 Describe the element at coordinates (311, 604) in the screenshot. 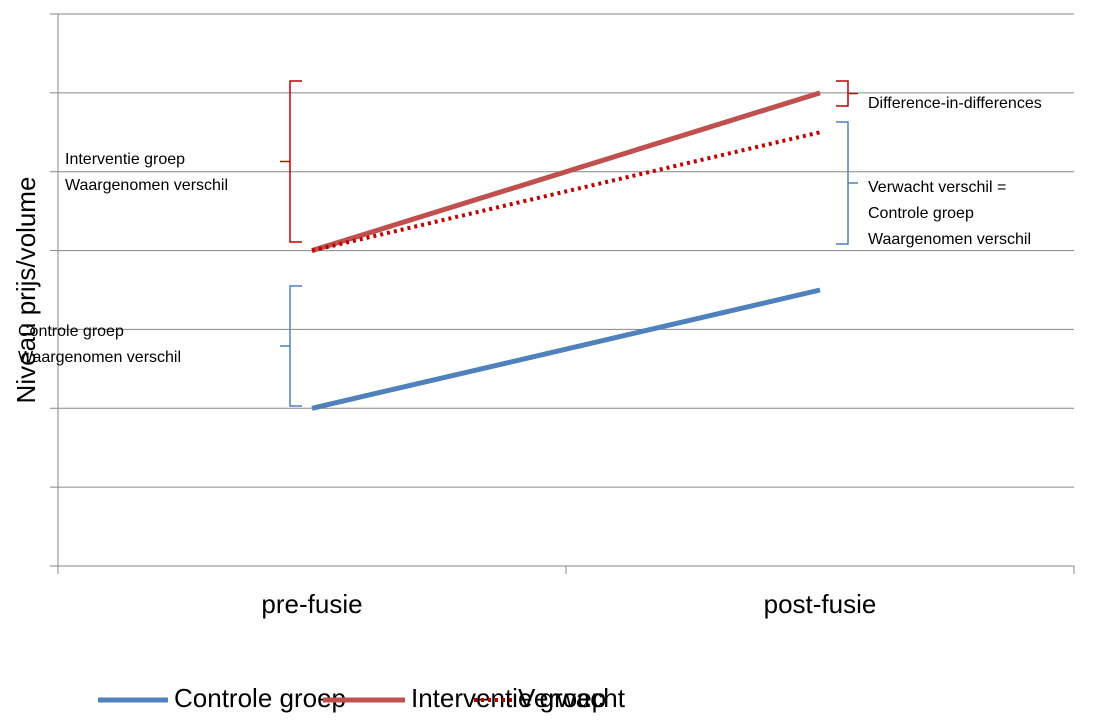

I see `x-tick-label: pre-fusie` at that location.